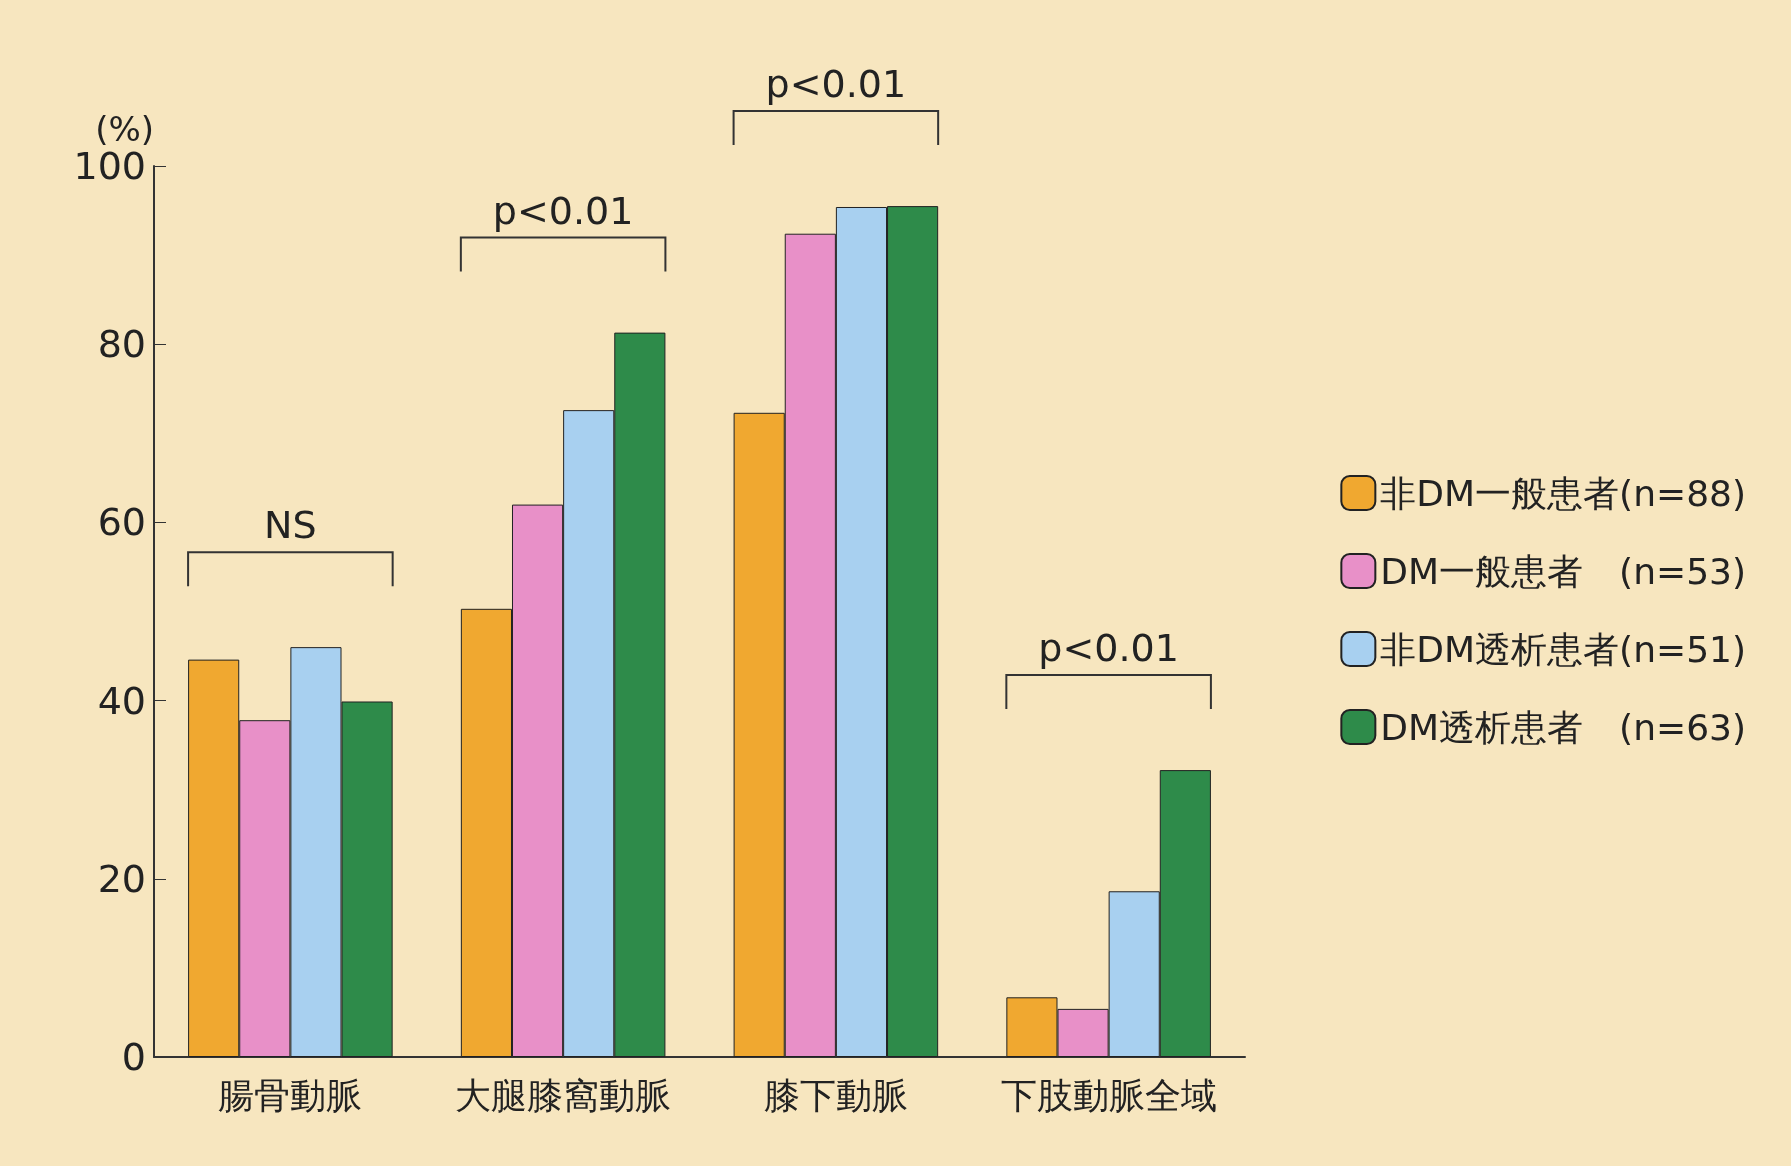  I want to click on y-tick-label: 20, so click(121, 878).